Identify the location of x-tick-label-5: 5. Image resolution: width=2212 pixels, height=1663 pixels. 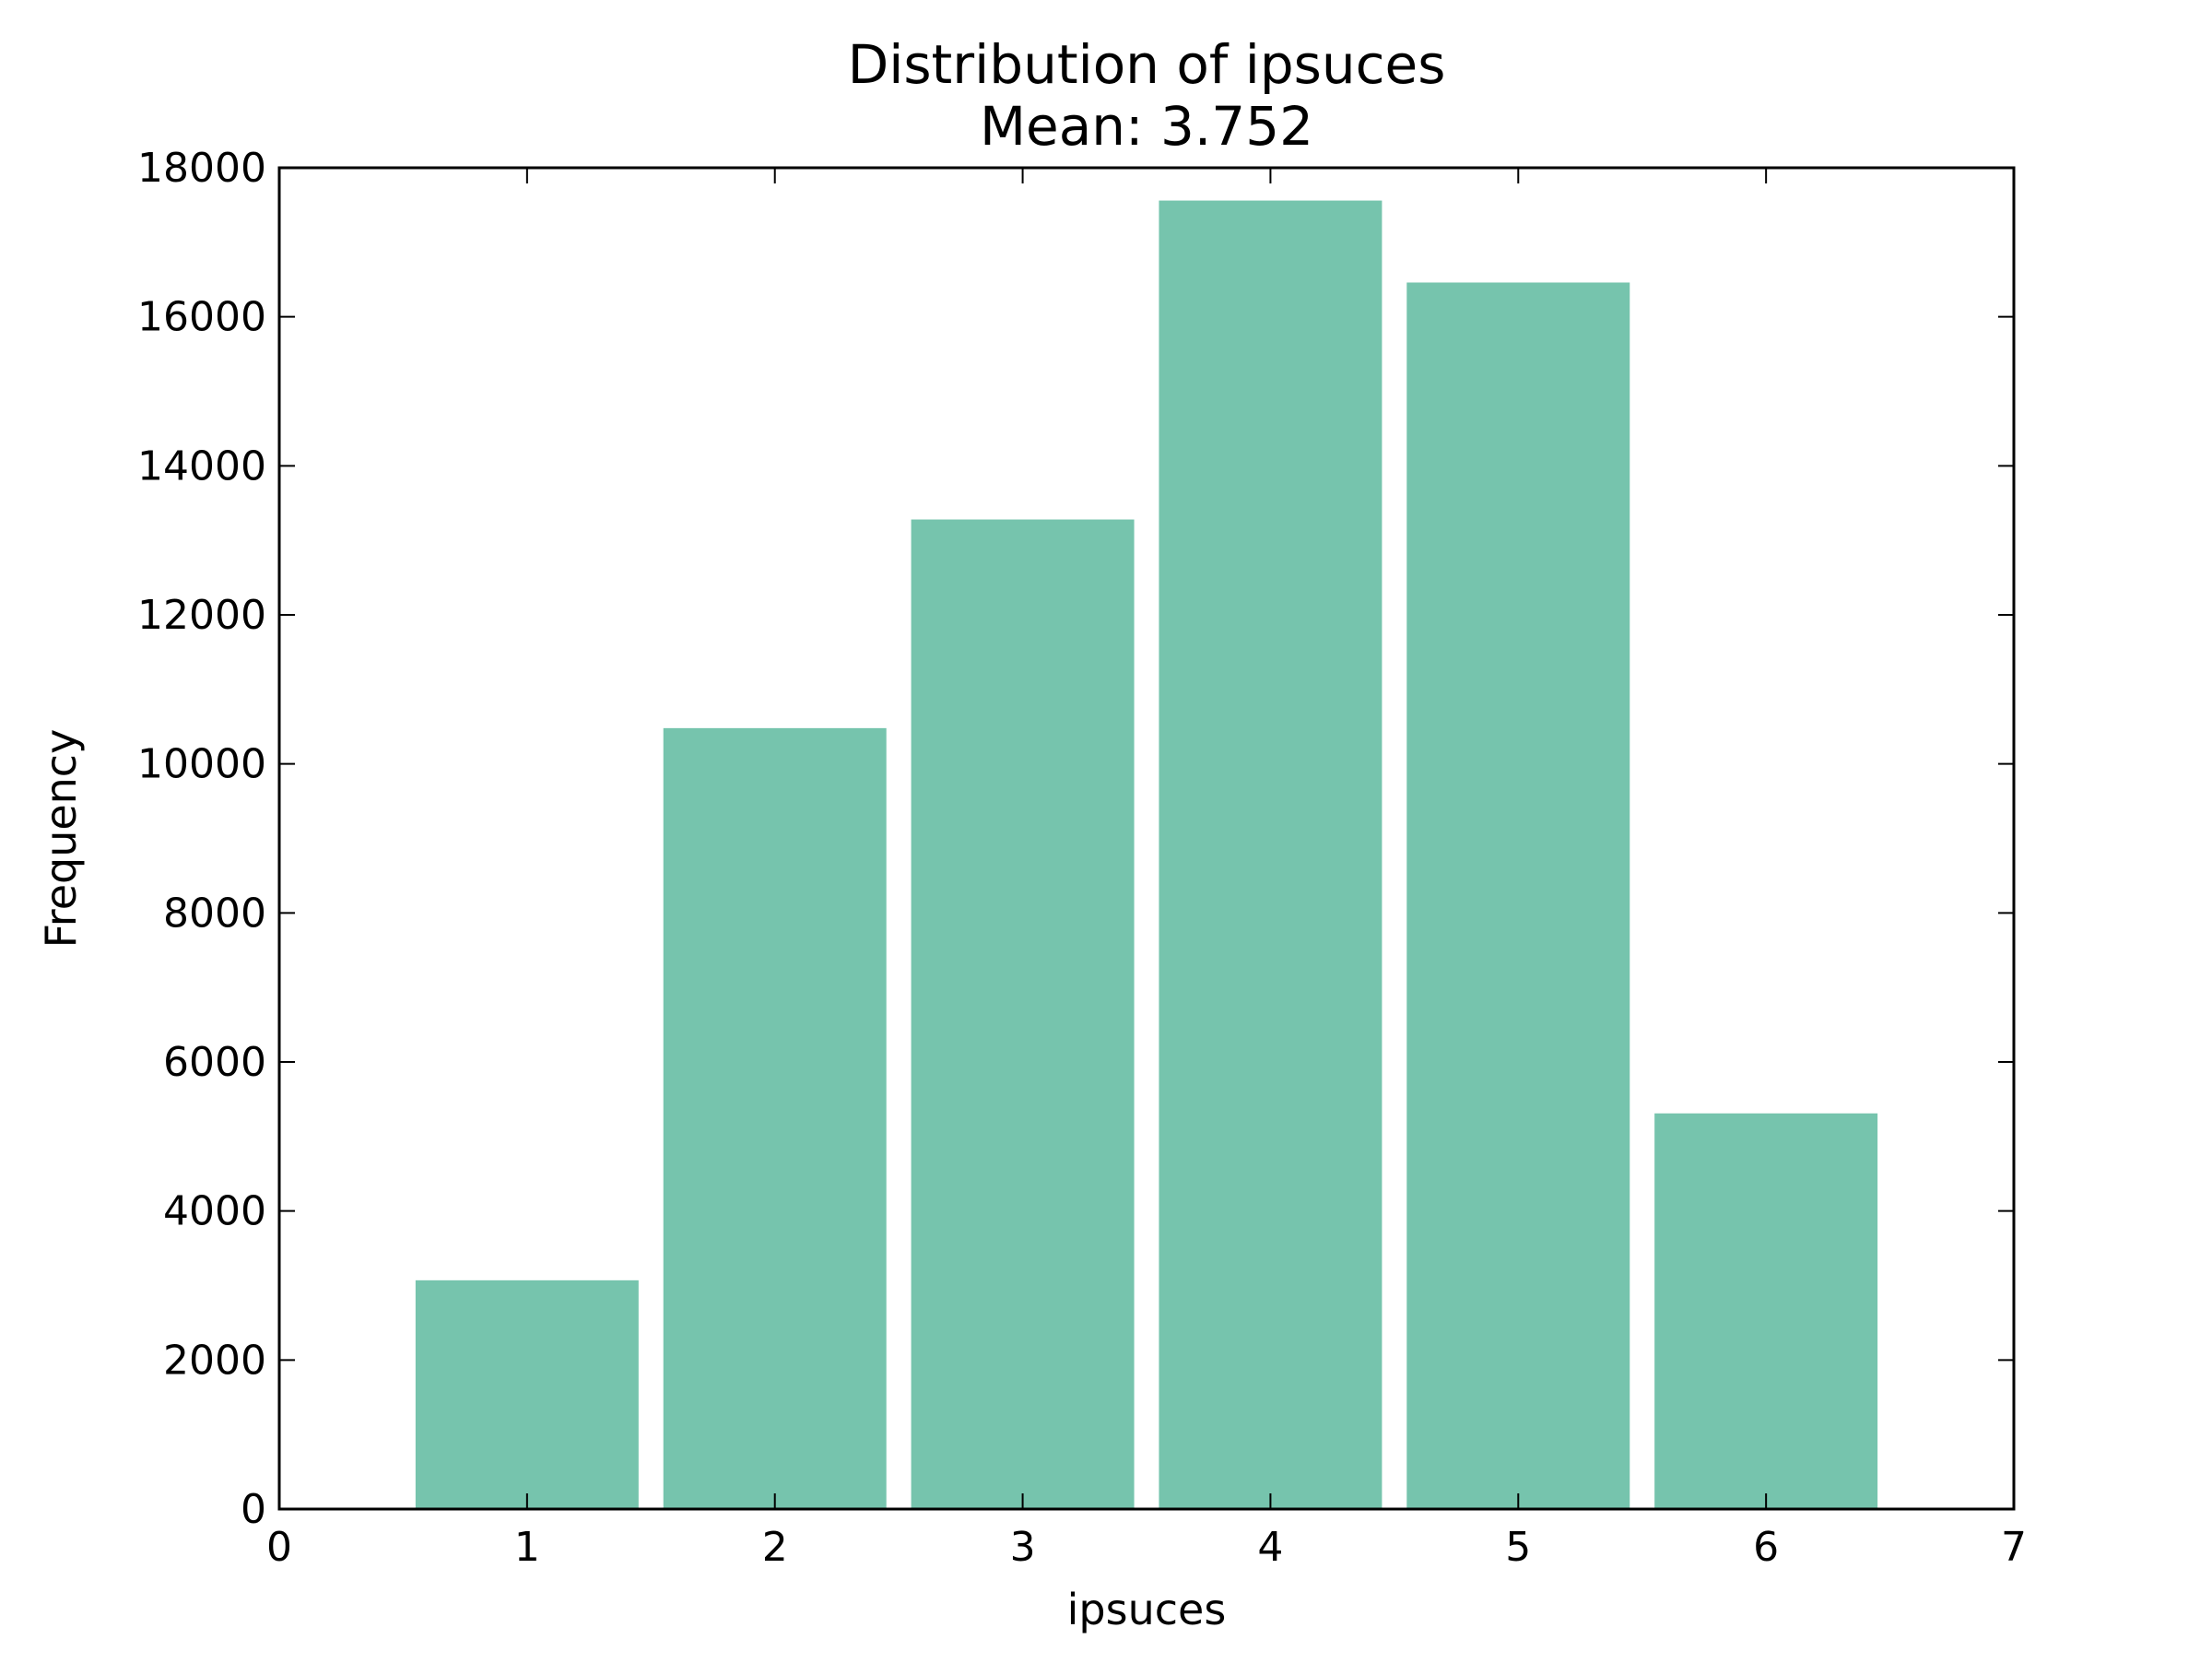
(1518, 1547).